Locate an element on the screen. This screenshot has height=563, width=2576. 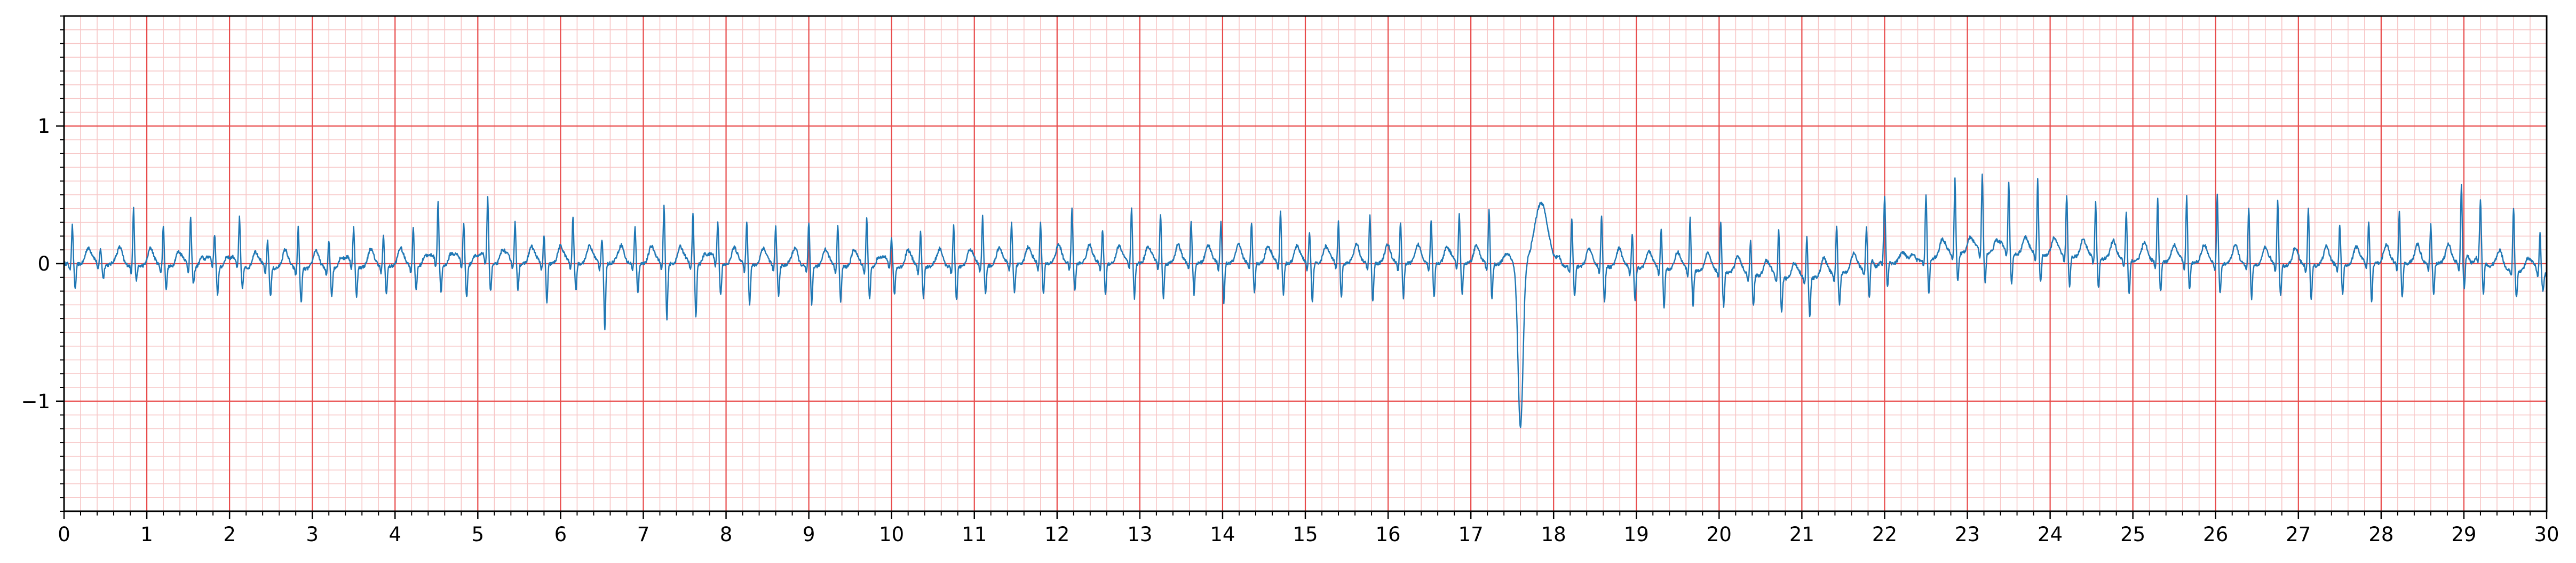
x-tick-label: 26 is located at coordinates (2216, 534).